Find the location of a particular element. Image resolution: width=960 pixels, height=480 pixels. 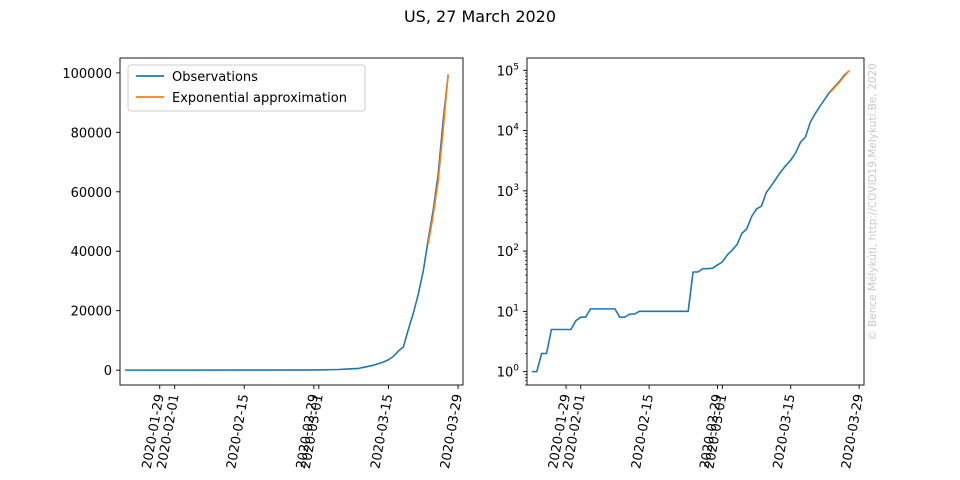

y-tick-label: 40000 is located at coordinates (91, 252).